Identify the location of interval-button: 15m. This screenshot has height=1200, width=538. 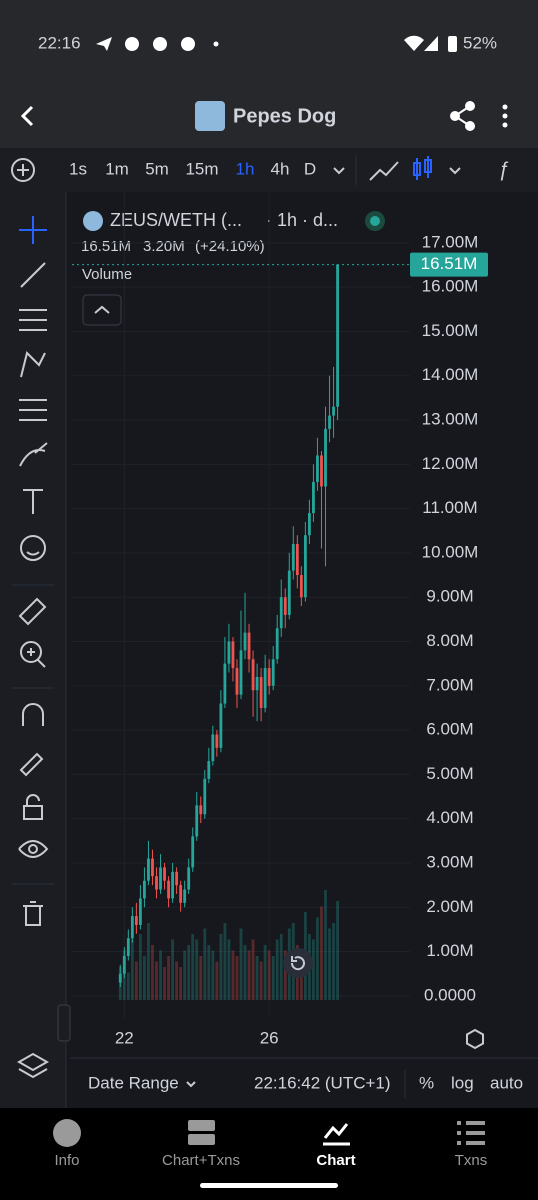
(201, 168).